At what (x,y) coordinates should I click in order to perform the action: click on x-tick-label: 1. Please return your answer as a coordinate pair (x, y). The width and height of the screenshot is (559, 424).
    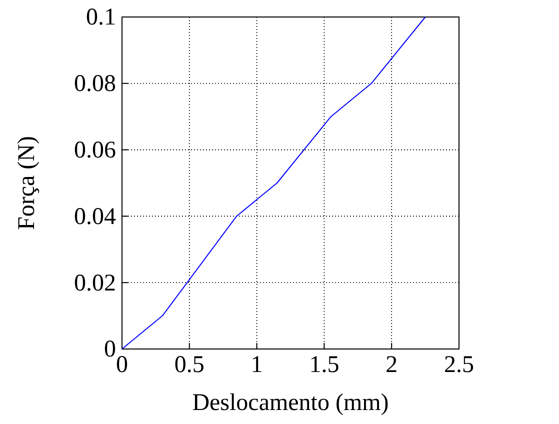
    Looking at the image, I should click on (256, 365).